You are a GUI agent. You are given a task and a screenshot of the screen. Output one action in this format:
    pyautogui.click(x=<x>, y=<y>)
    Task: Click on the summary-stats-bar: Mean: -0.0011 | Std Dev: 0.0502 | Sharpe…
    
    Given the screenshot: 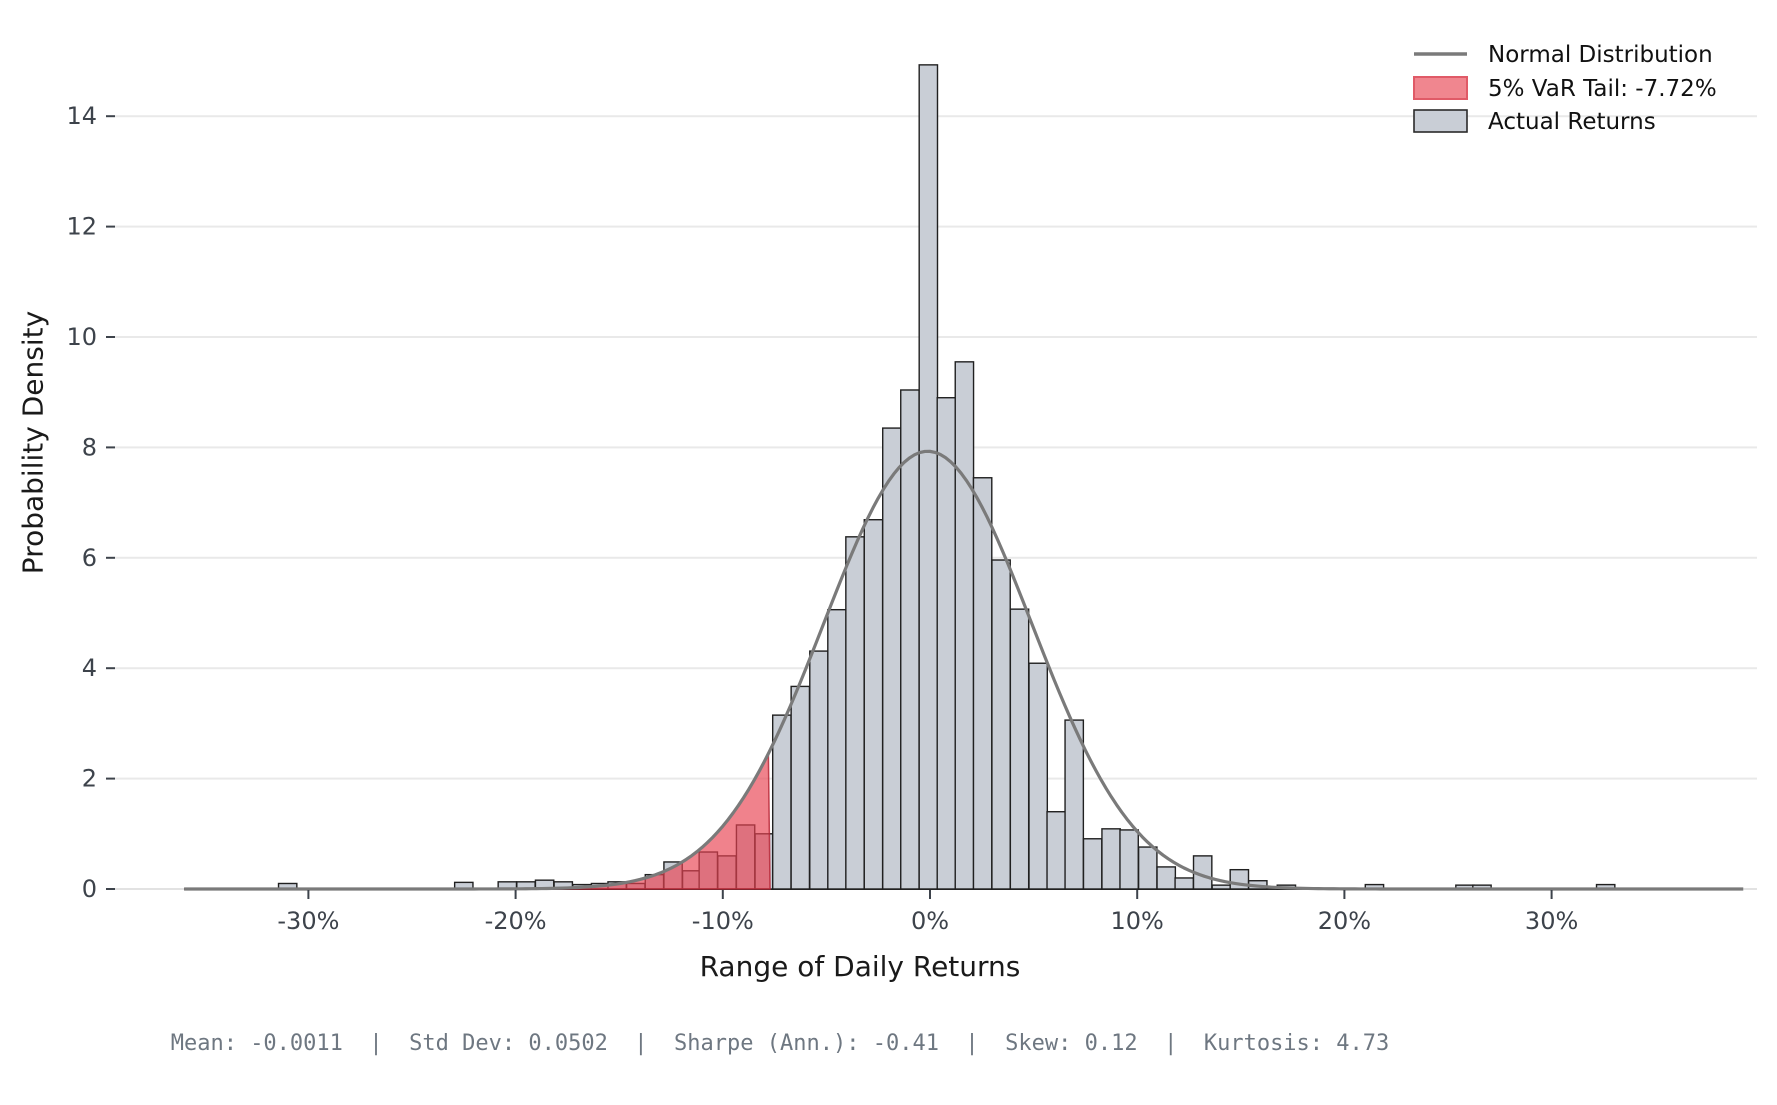 What is the action you would take?
    pyautogui.click(x=780, y=1043)
    